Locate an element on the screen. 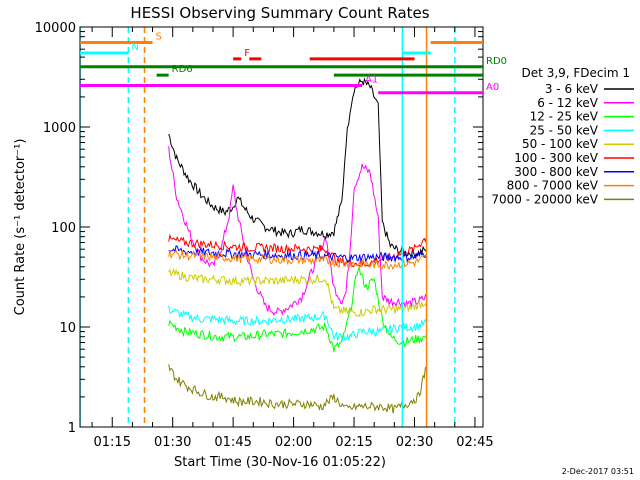 This screenshot has width=640, height=480. y-tick-label: 10000 is located at coordinates (55, 28).